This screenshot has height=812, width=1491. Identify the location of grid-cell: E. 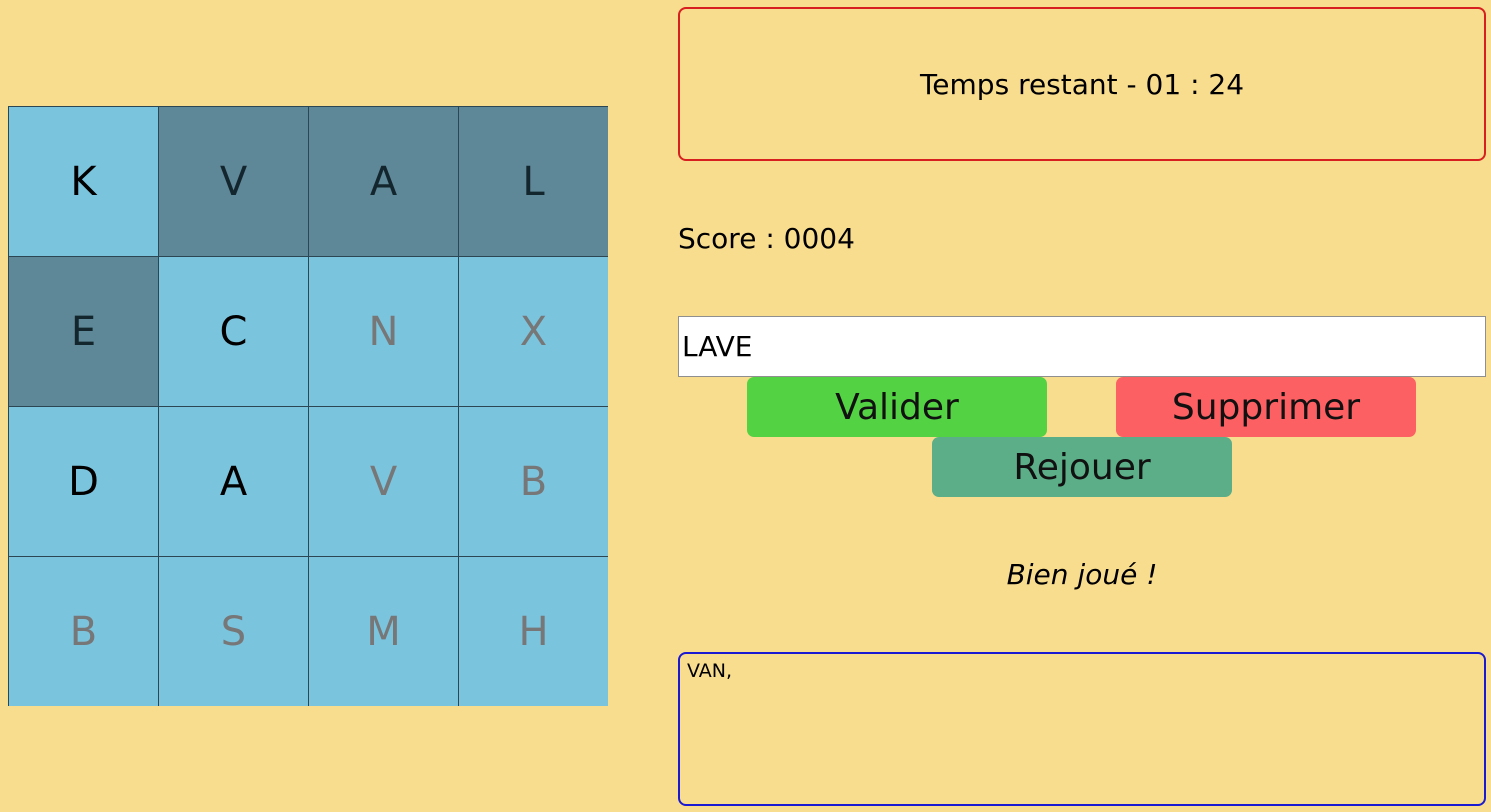
(83, 331).